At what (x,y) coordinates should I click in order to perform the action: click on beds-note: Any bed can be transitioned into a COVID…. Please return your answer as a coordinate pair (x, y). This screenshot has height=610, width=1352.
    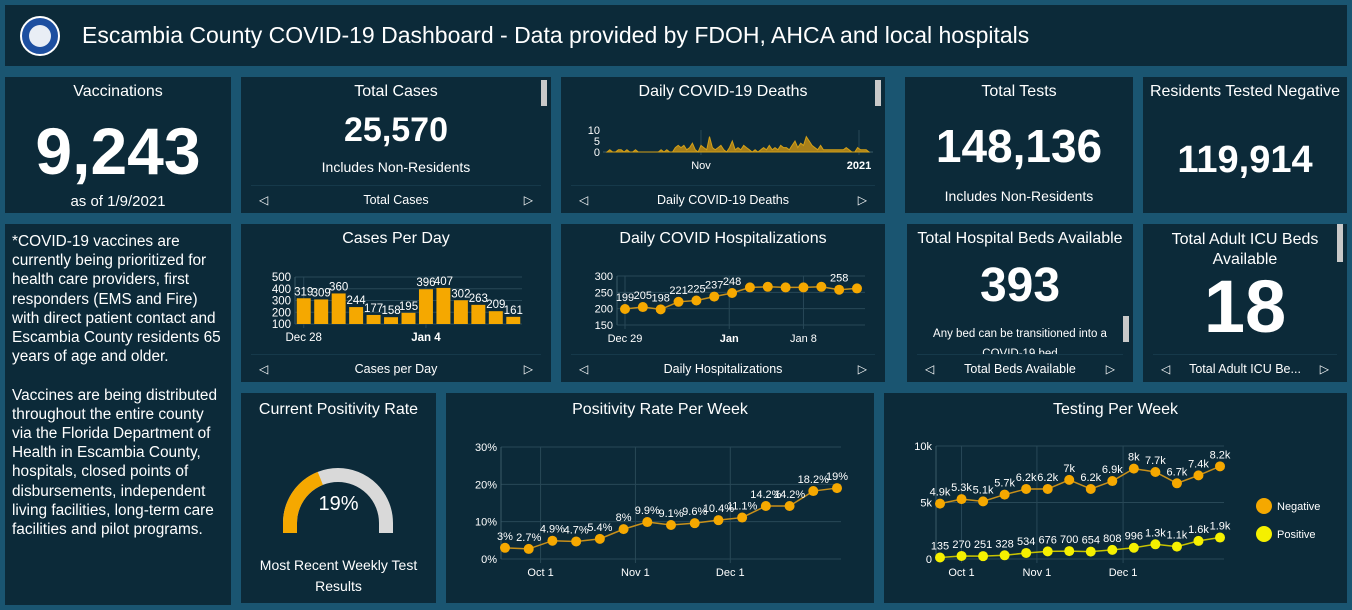
    Looking at the image, I should click on (1020, 341).